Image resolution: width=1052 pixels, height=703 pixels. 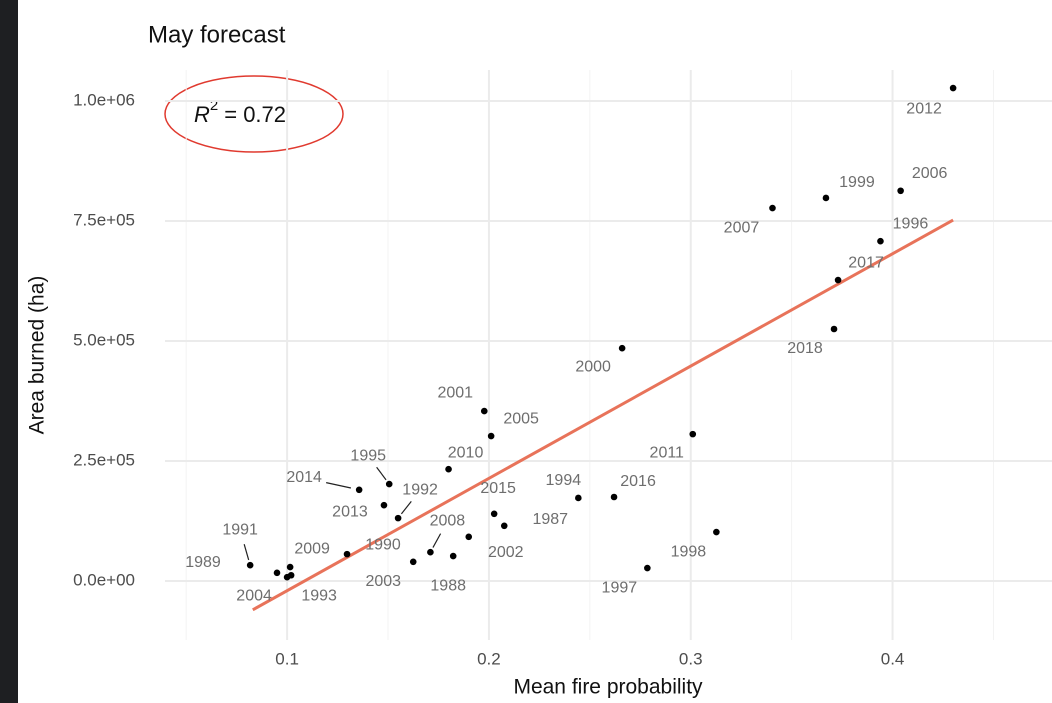 I want to click on point-label: 2008, so click(x=448, y=520).